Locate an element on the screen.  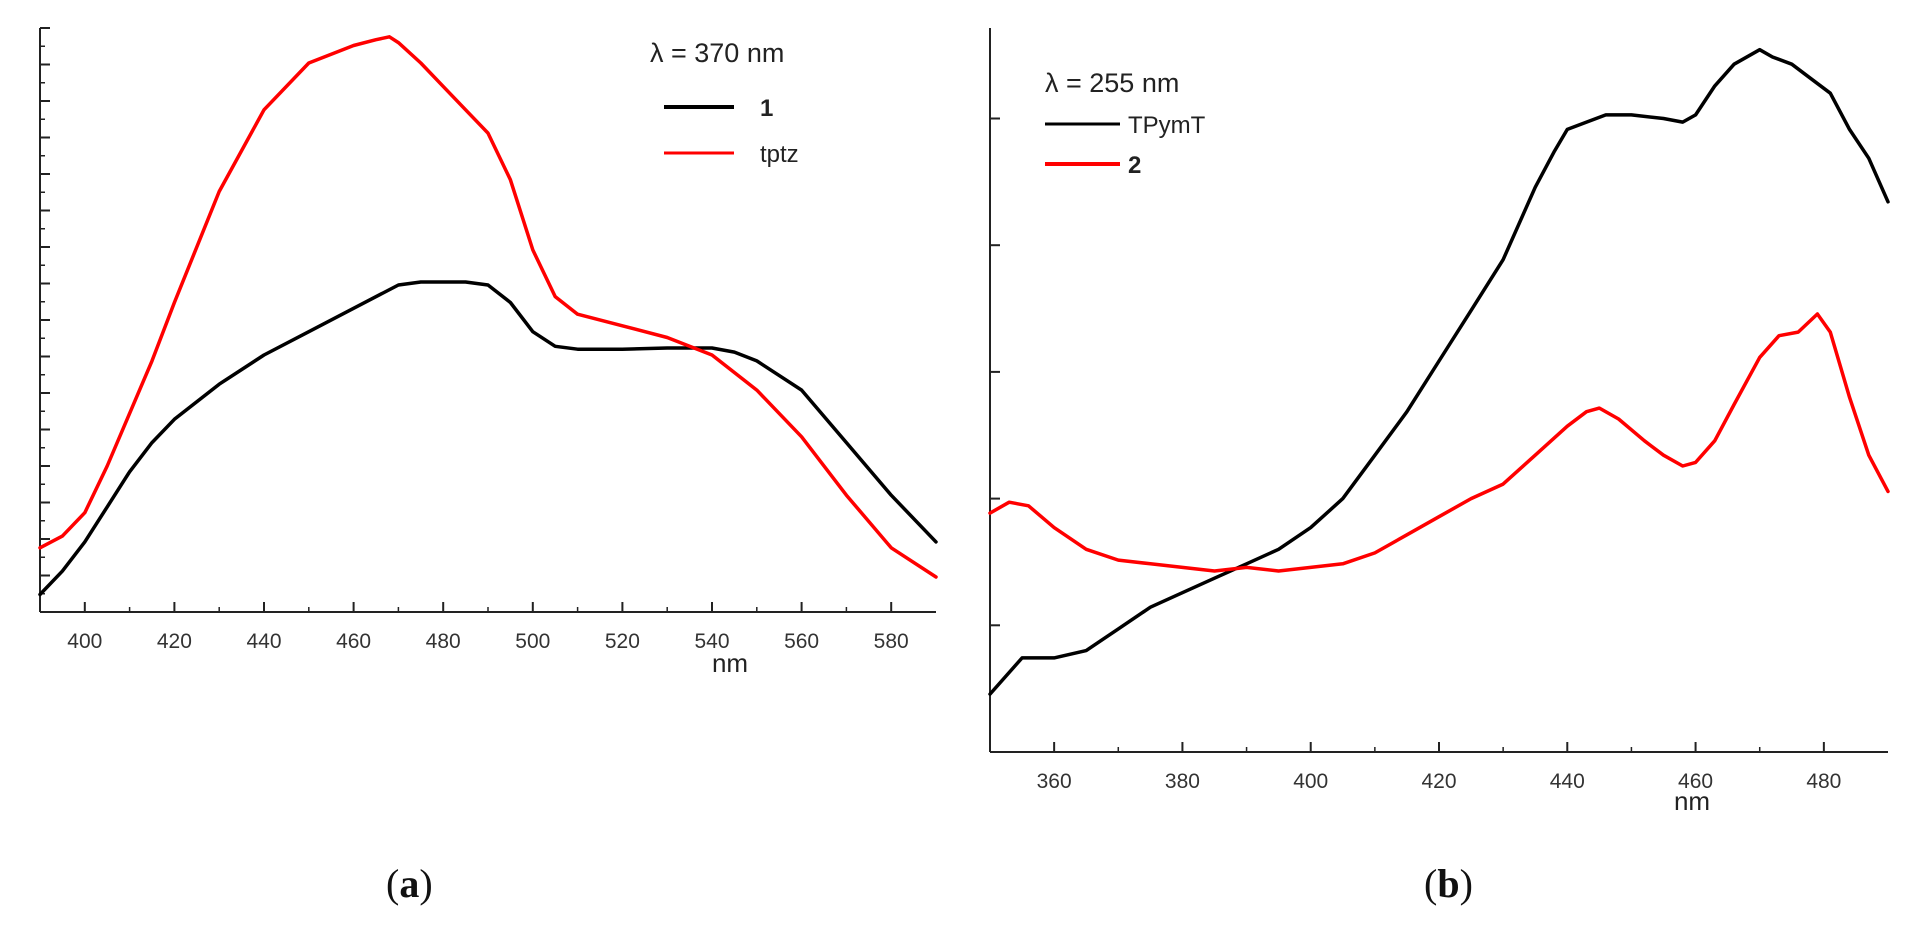
panel-a-legend-label-1: 1 is located at coordinates (766, 108).